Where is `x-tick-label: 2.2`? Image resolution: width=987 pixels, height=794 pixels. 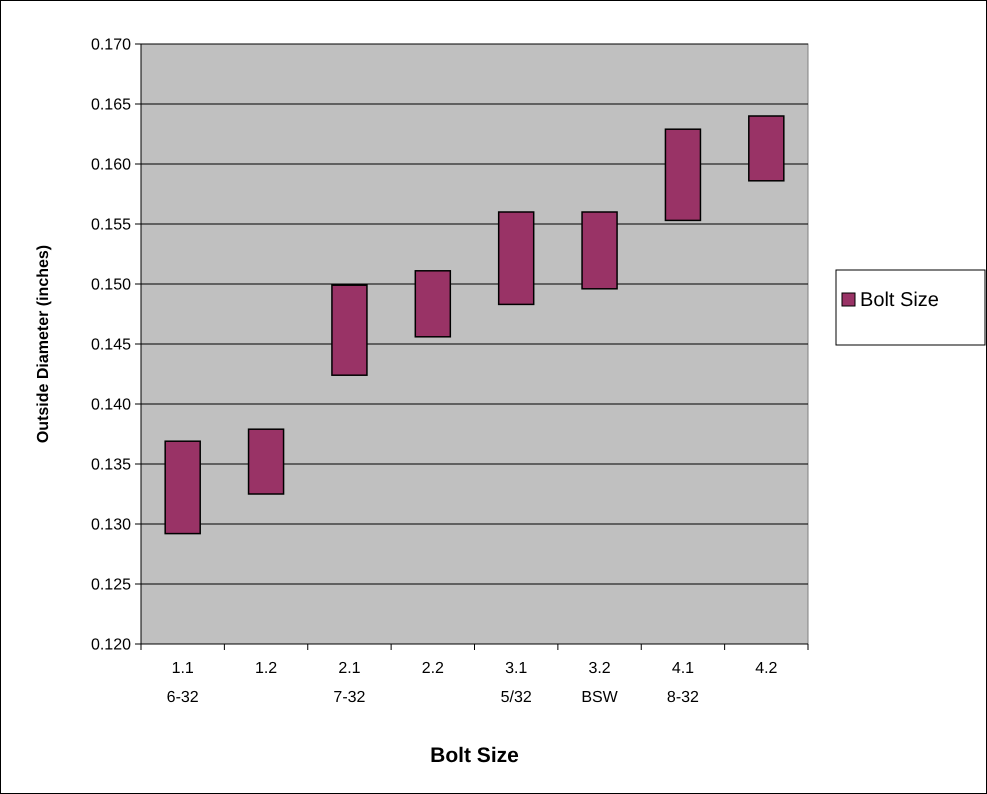 x-tick-label: 2.2 is located at coordinates (433, 668).